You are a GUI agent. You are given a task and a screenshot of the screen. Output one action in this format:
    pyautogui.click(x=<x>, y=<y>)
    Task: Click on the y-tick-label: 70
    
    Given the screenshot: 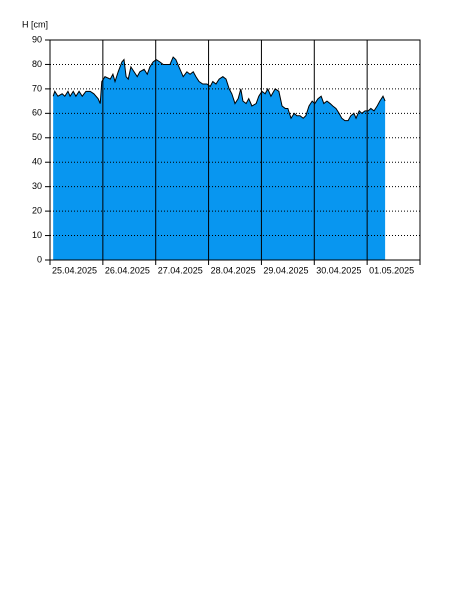 What is the action you would take?
    pyautogui.click(x=37, y=88)
    